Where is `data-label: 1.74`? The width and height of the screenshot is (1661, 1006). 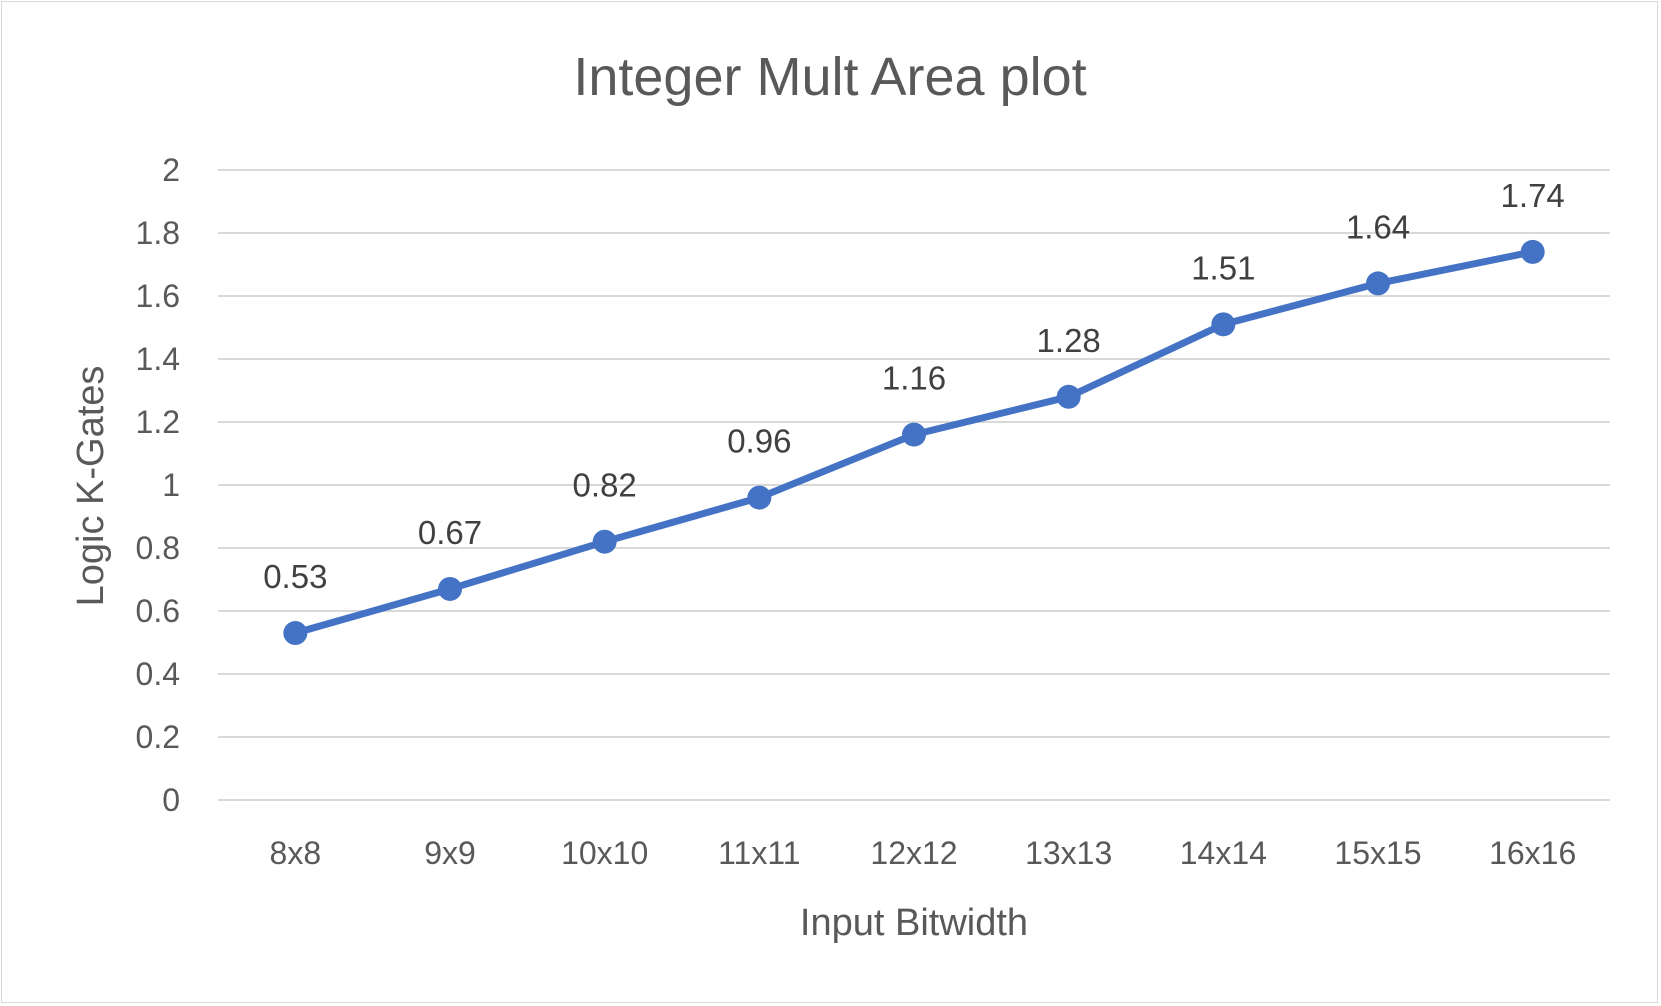
data-label: 1.74 is located at coordinates (1533, 195).